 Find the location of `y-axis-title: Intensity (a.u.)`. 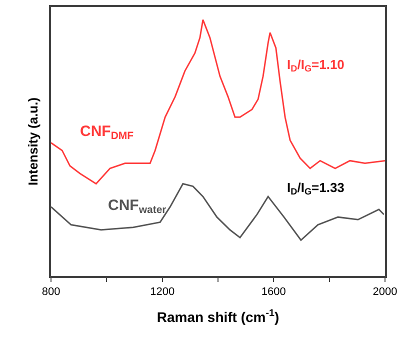

y-axis-title: Intensity (a.u.) is located at coordinates (33, 141).